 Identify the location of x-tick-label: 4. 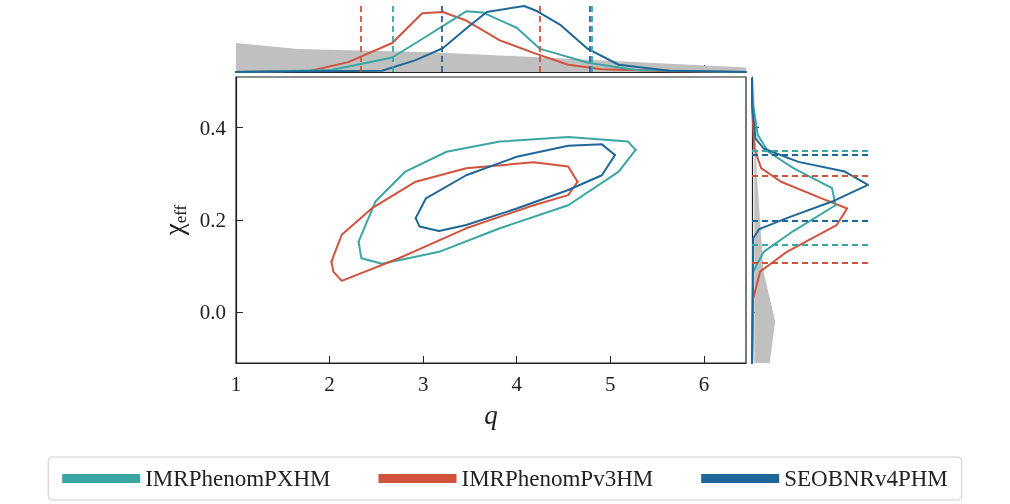
(517, 383).